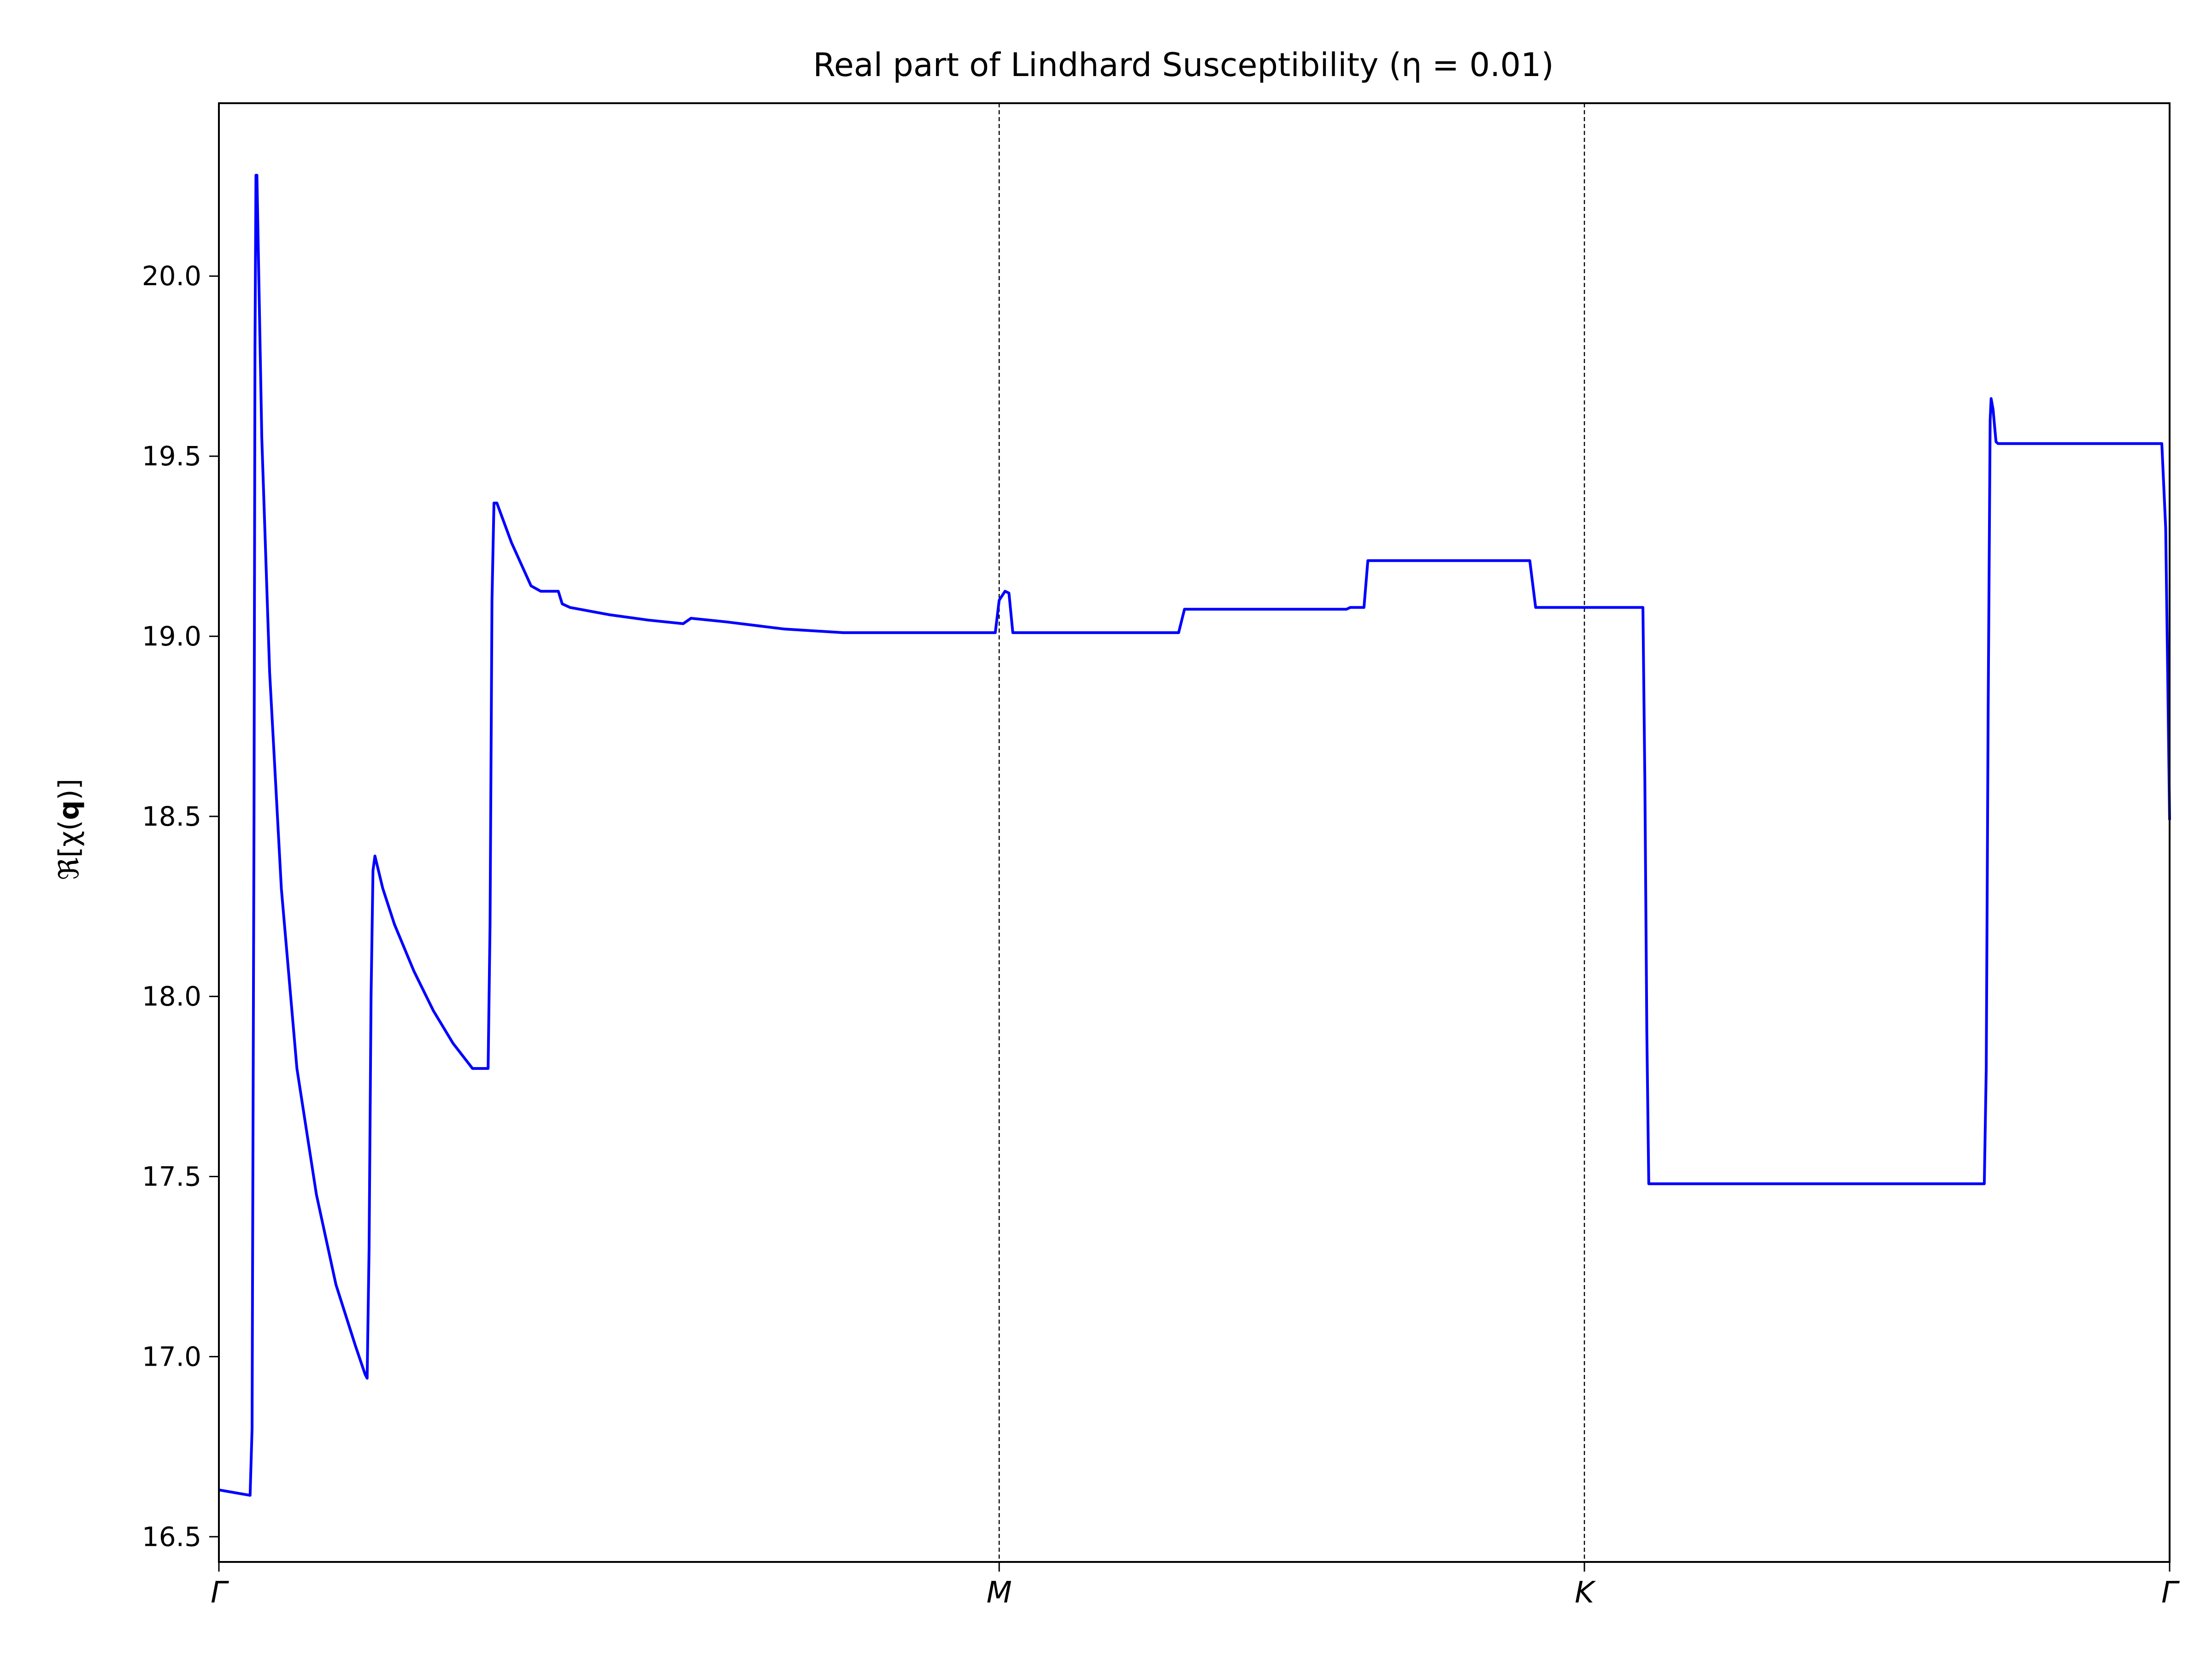 This screenshot has width=2212, height=1661. I want to click on y-tick-label: 18.5, so click(171, 816).